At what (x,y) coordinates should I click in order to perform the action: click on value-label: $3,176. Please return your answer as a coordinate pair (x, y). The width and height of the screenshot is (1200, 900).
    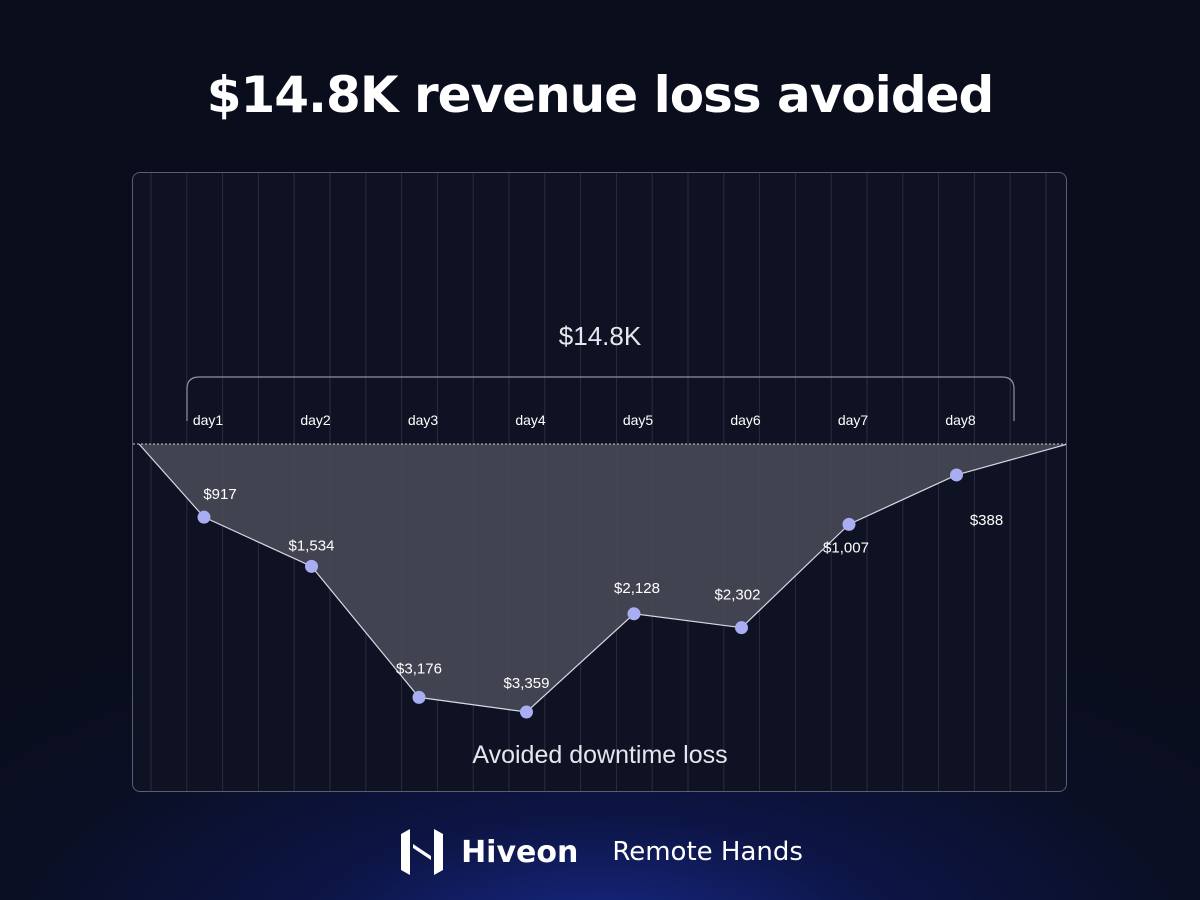
    Looking at the image, I should click on (419, 668).